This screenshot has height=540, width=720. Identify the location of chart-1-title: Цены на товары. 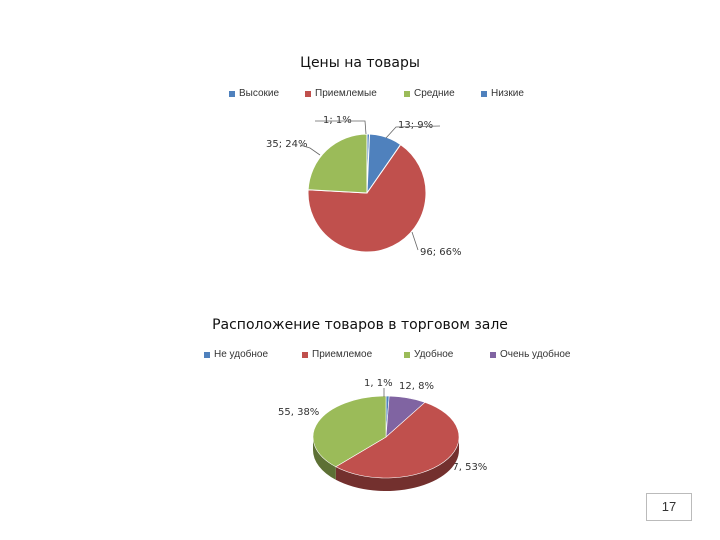
(360, 63).